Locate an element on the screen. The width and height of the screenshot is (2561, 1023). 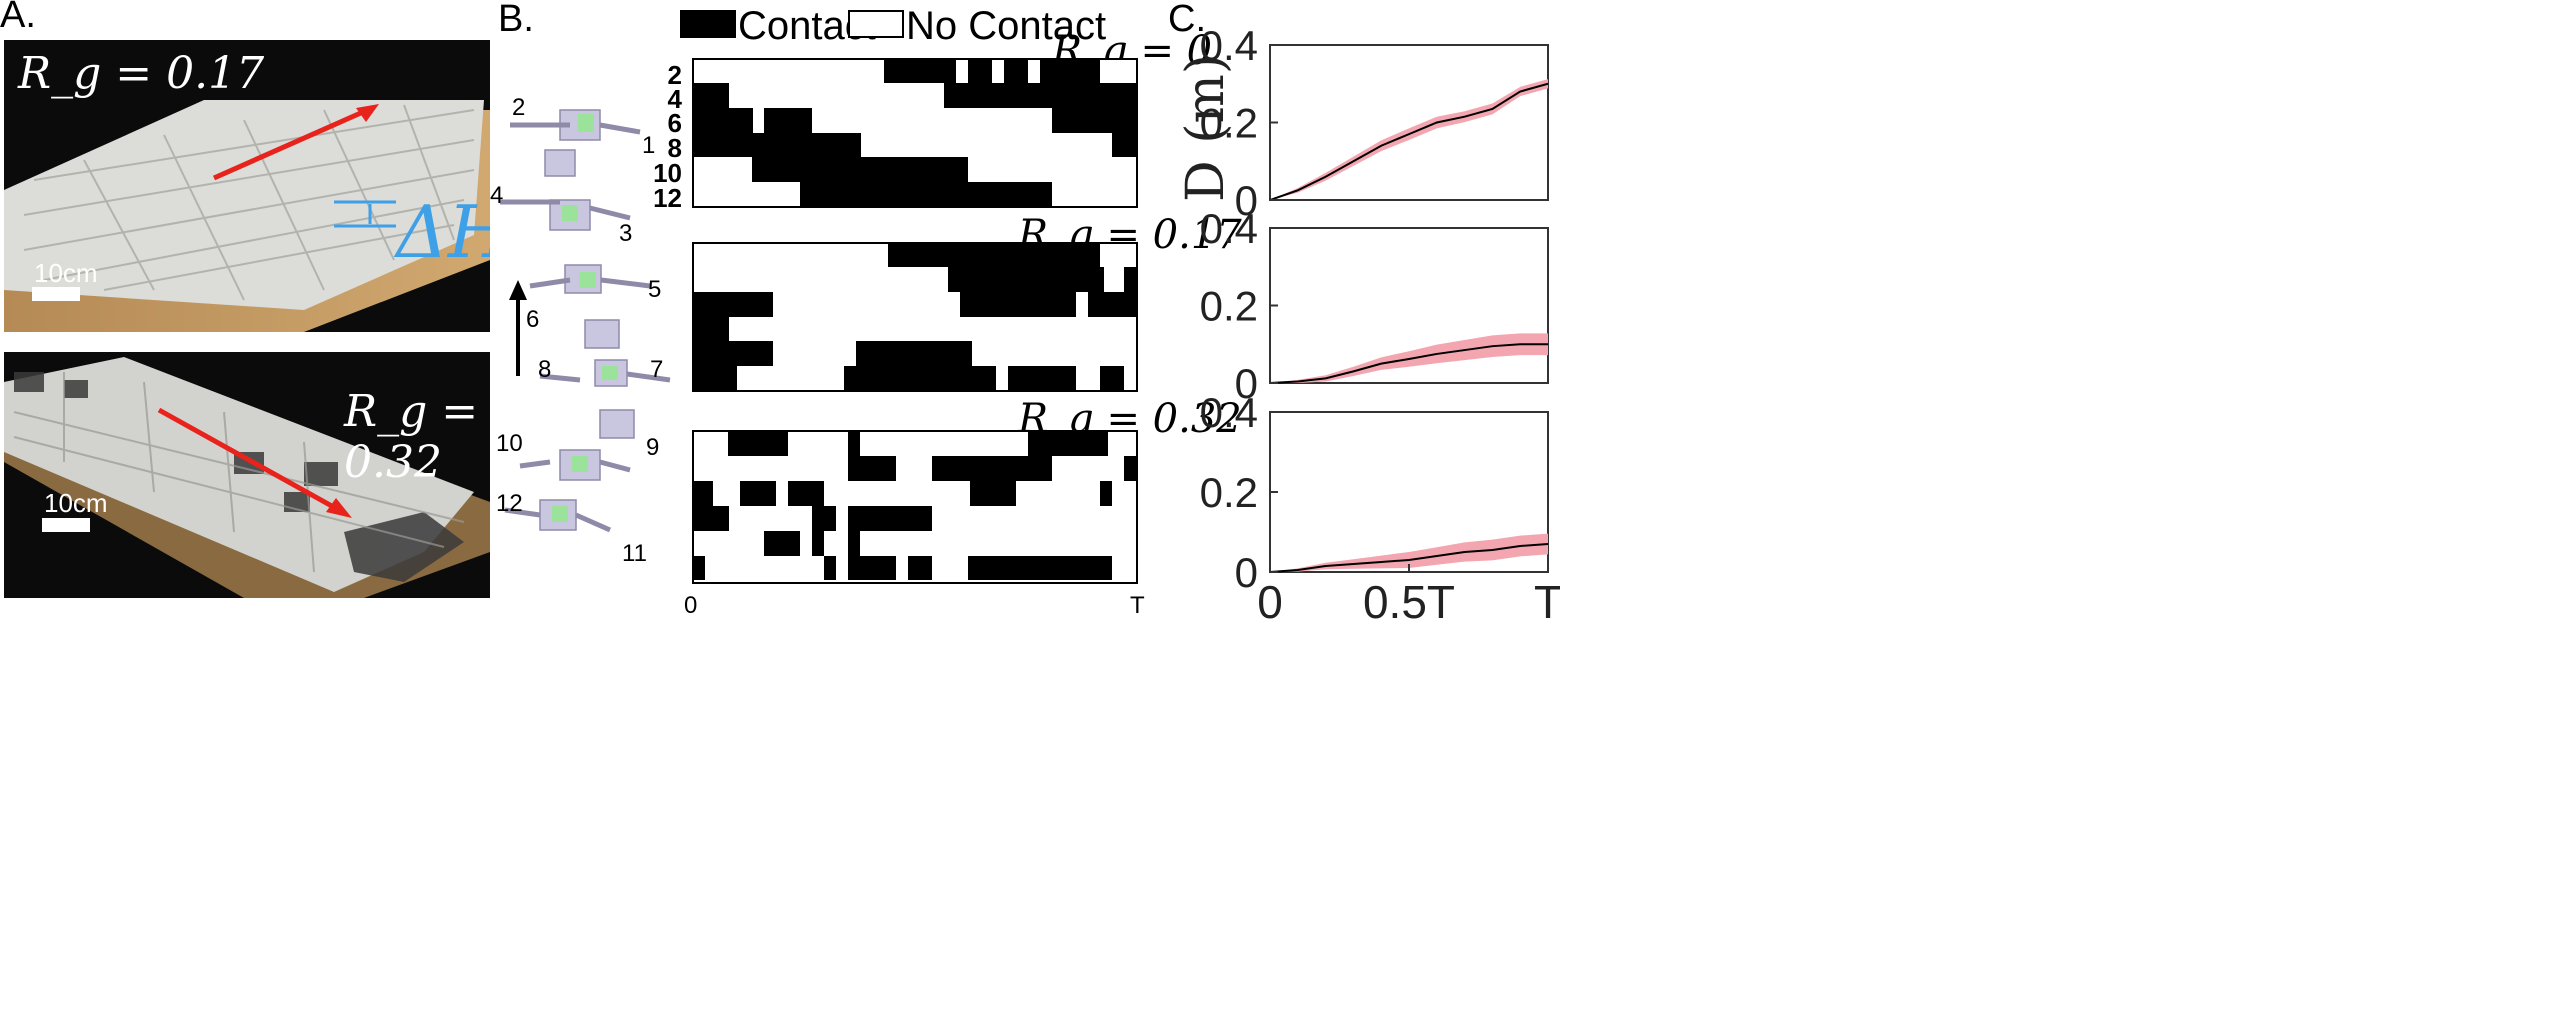
contact-raster-rg032 is located at coordinates (915, 507).